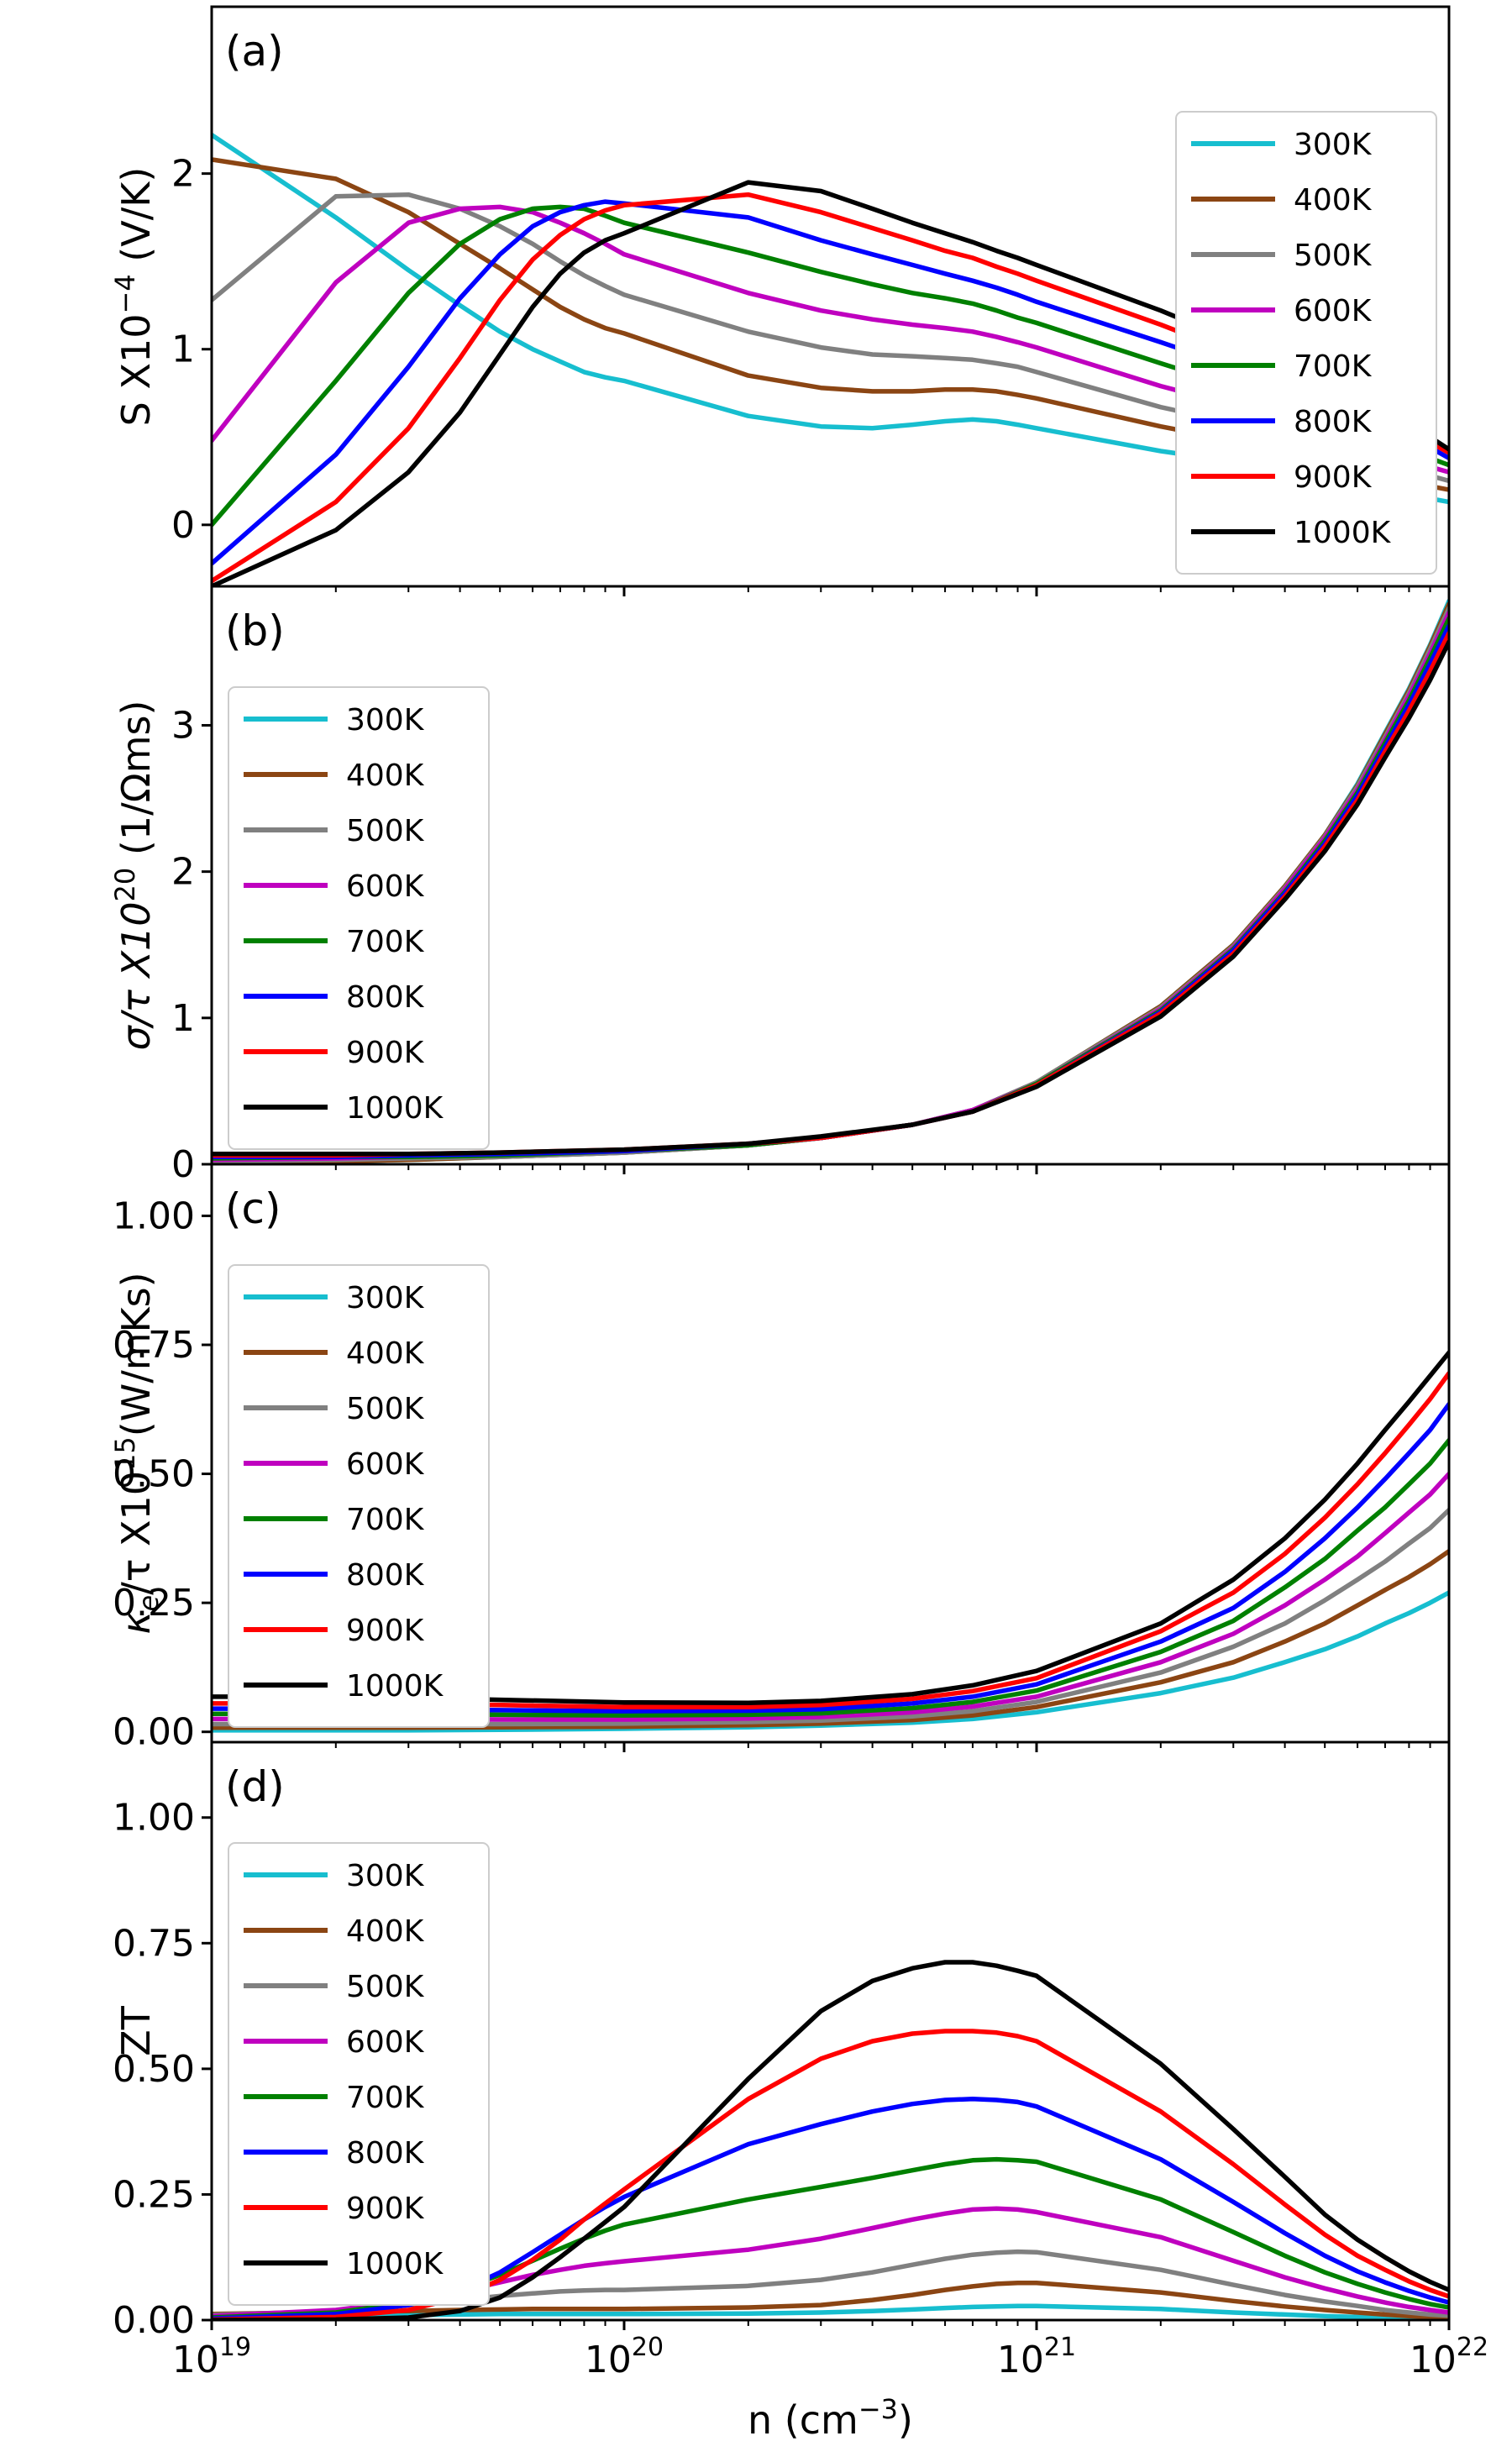 The height and width of the screenshot is (2457, 1512). I want to click on y-tick-label: 0.75, so click(154, 1943).